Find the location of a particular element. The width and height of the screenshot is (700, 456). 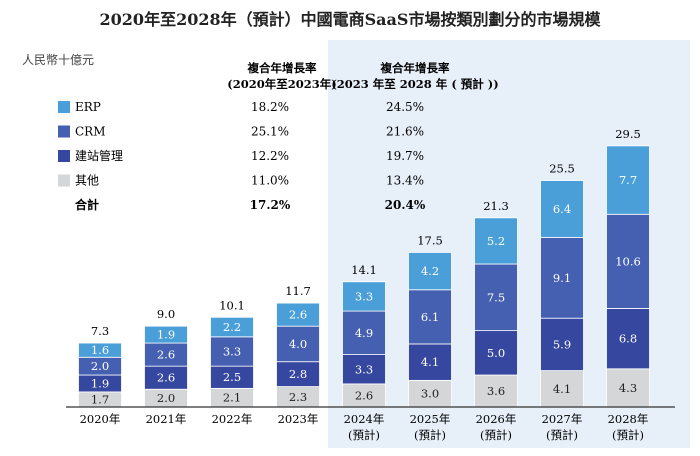

cagr-value-2023-2028: 19.7% is located at coordinates (405, 156).